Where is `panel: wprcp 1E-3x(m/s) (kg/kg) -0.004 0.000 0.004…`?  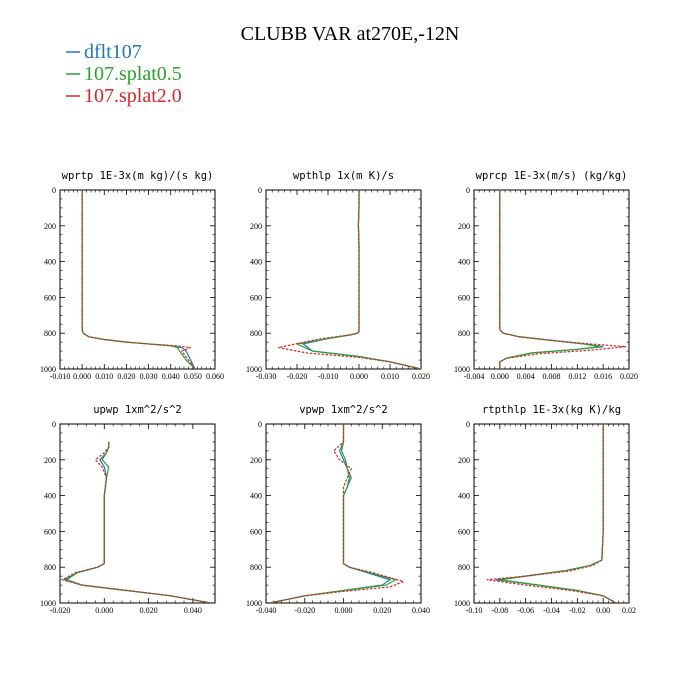 panel: wprcp 1E-3x(m/s) (kg/kg) -0.004 0.000 0.004… is located at coordinates (546, 275).